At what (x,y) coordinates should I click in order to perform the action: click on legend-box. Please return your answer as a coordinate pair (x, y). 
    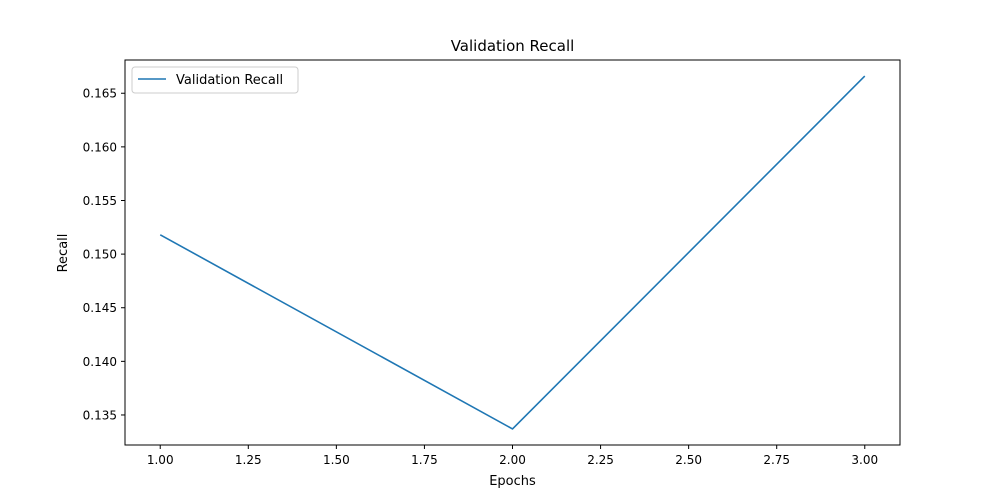
    Looking at the image, I should click on (215, 80).